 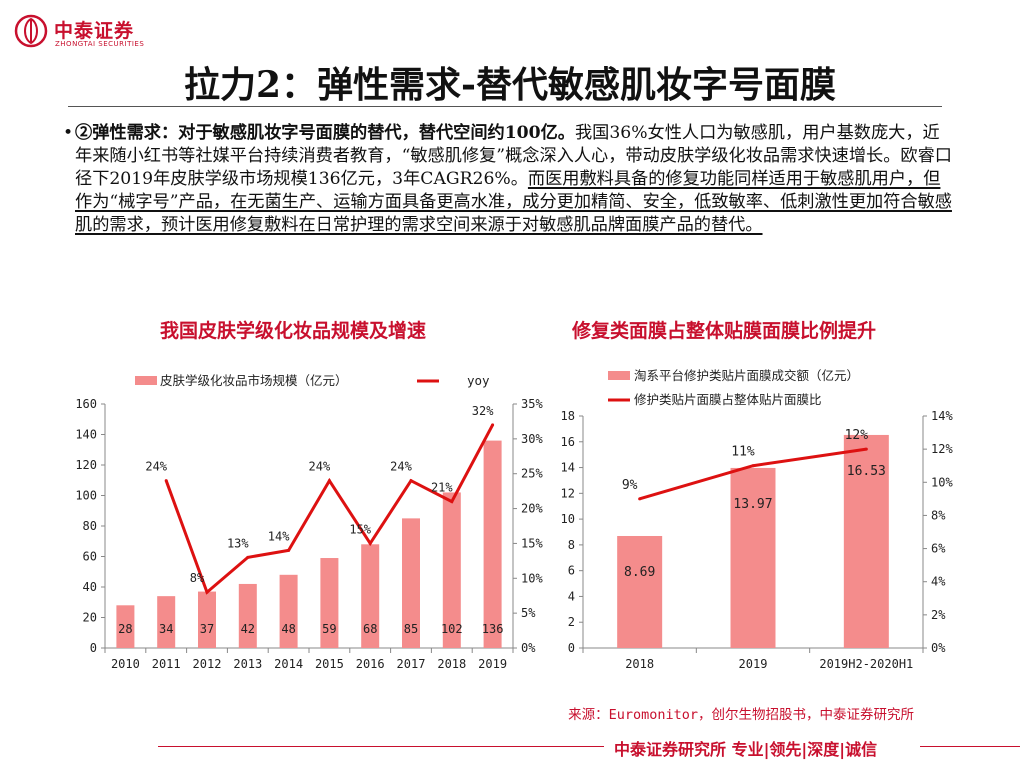 What do you see at coordinates (442, 488) in the screenshot?
I see `line-value-label: 21%` at bounding box center [442, 488].